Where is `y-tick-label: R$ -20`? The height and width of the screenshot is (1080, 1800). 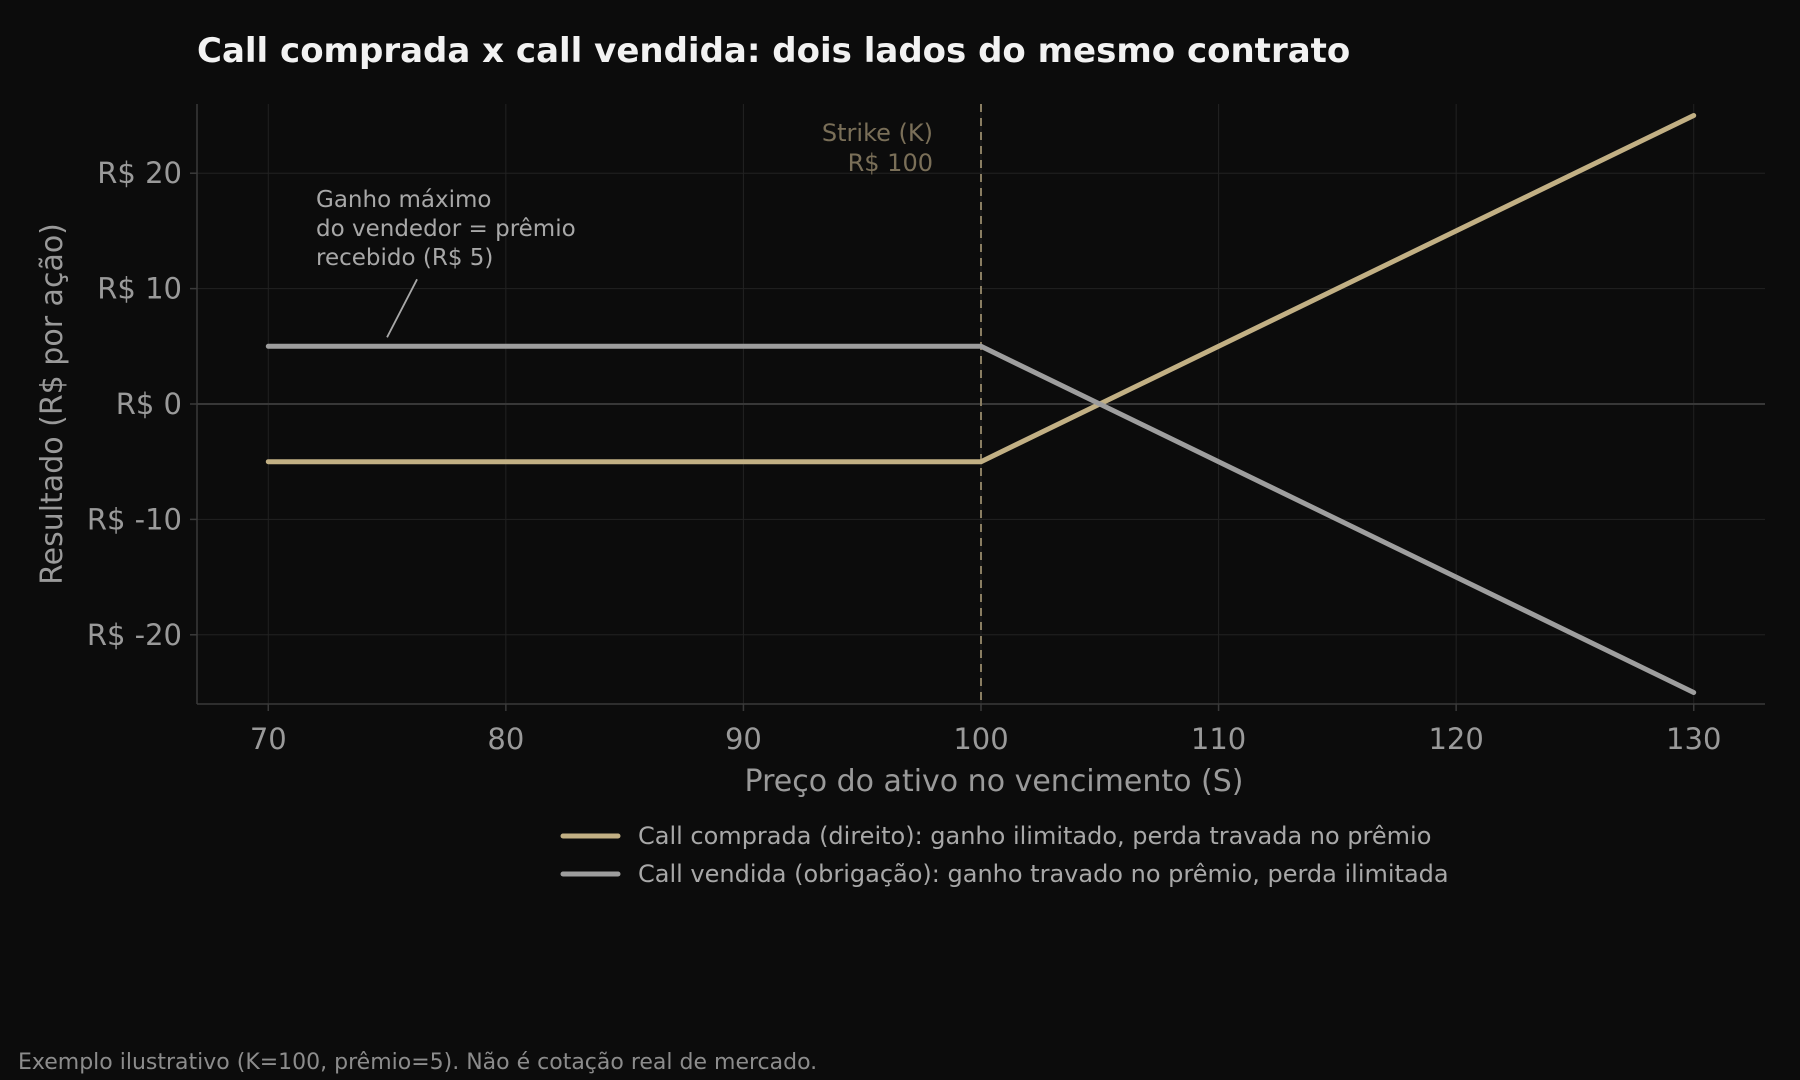 y-tick-label: R$ -20 is located at coordinates (134, 635).